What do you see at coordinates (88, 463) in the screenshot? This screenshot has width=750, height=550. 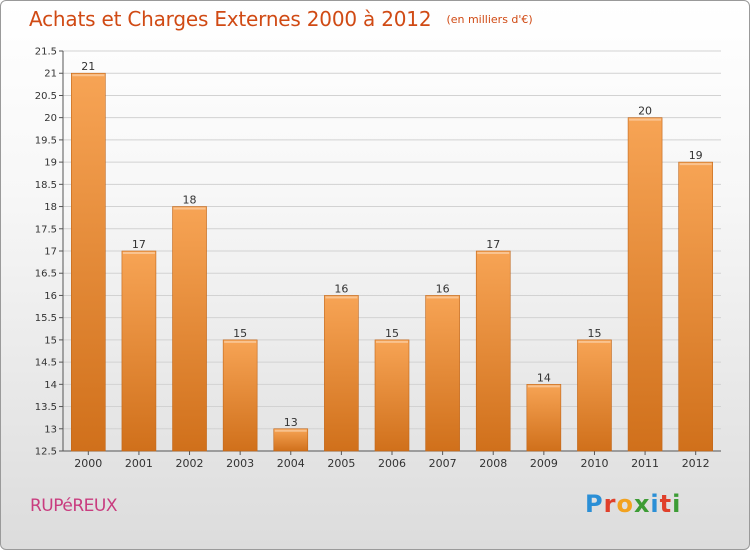 I see `x-tick-label: 2000` at bounding box center [88, 463].